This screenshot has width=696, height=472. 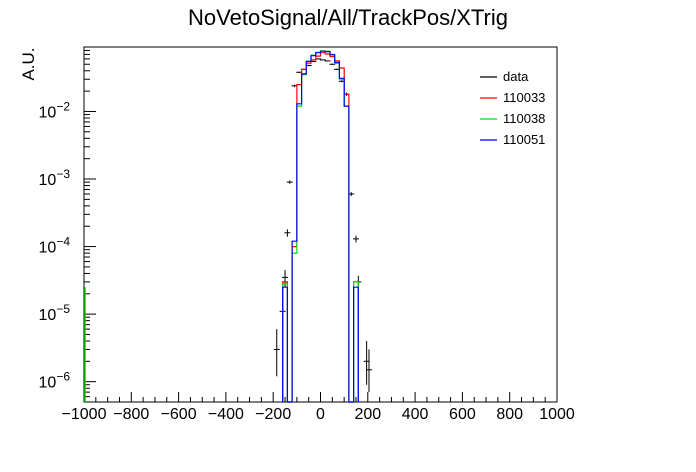 What do you see at coordinates (524, 97) in the screenshot?
I see `legend-label: 110033` at bounding box center [524, 97].